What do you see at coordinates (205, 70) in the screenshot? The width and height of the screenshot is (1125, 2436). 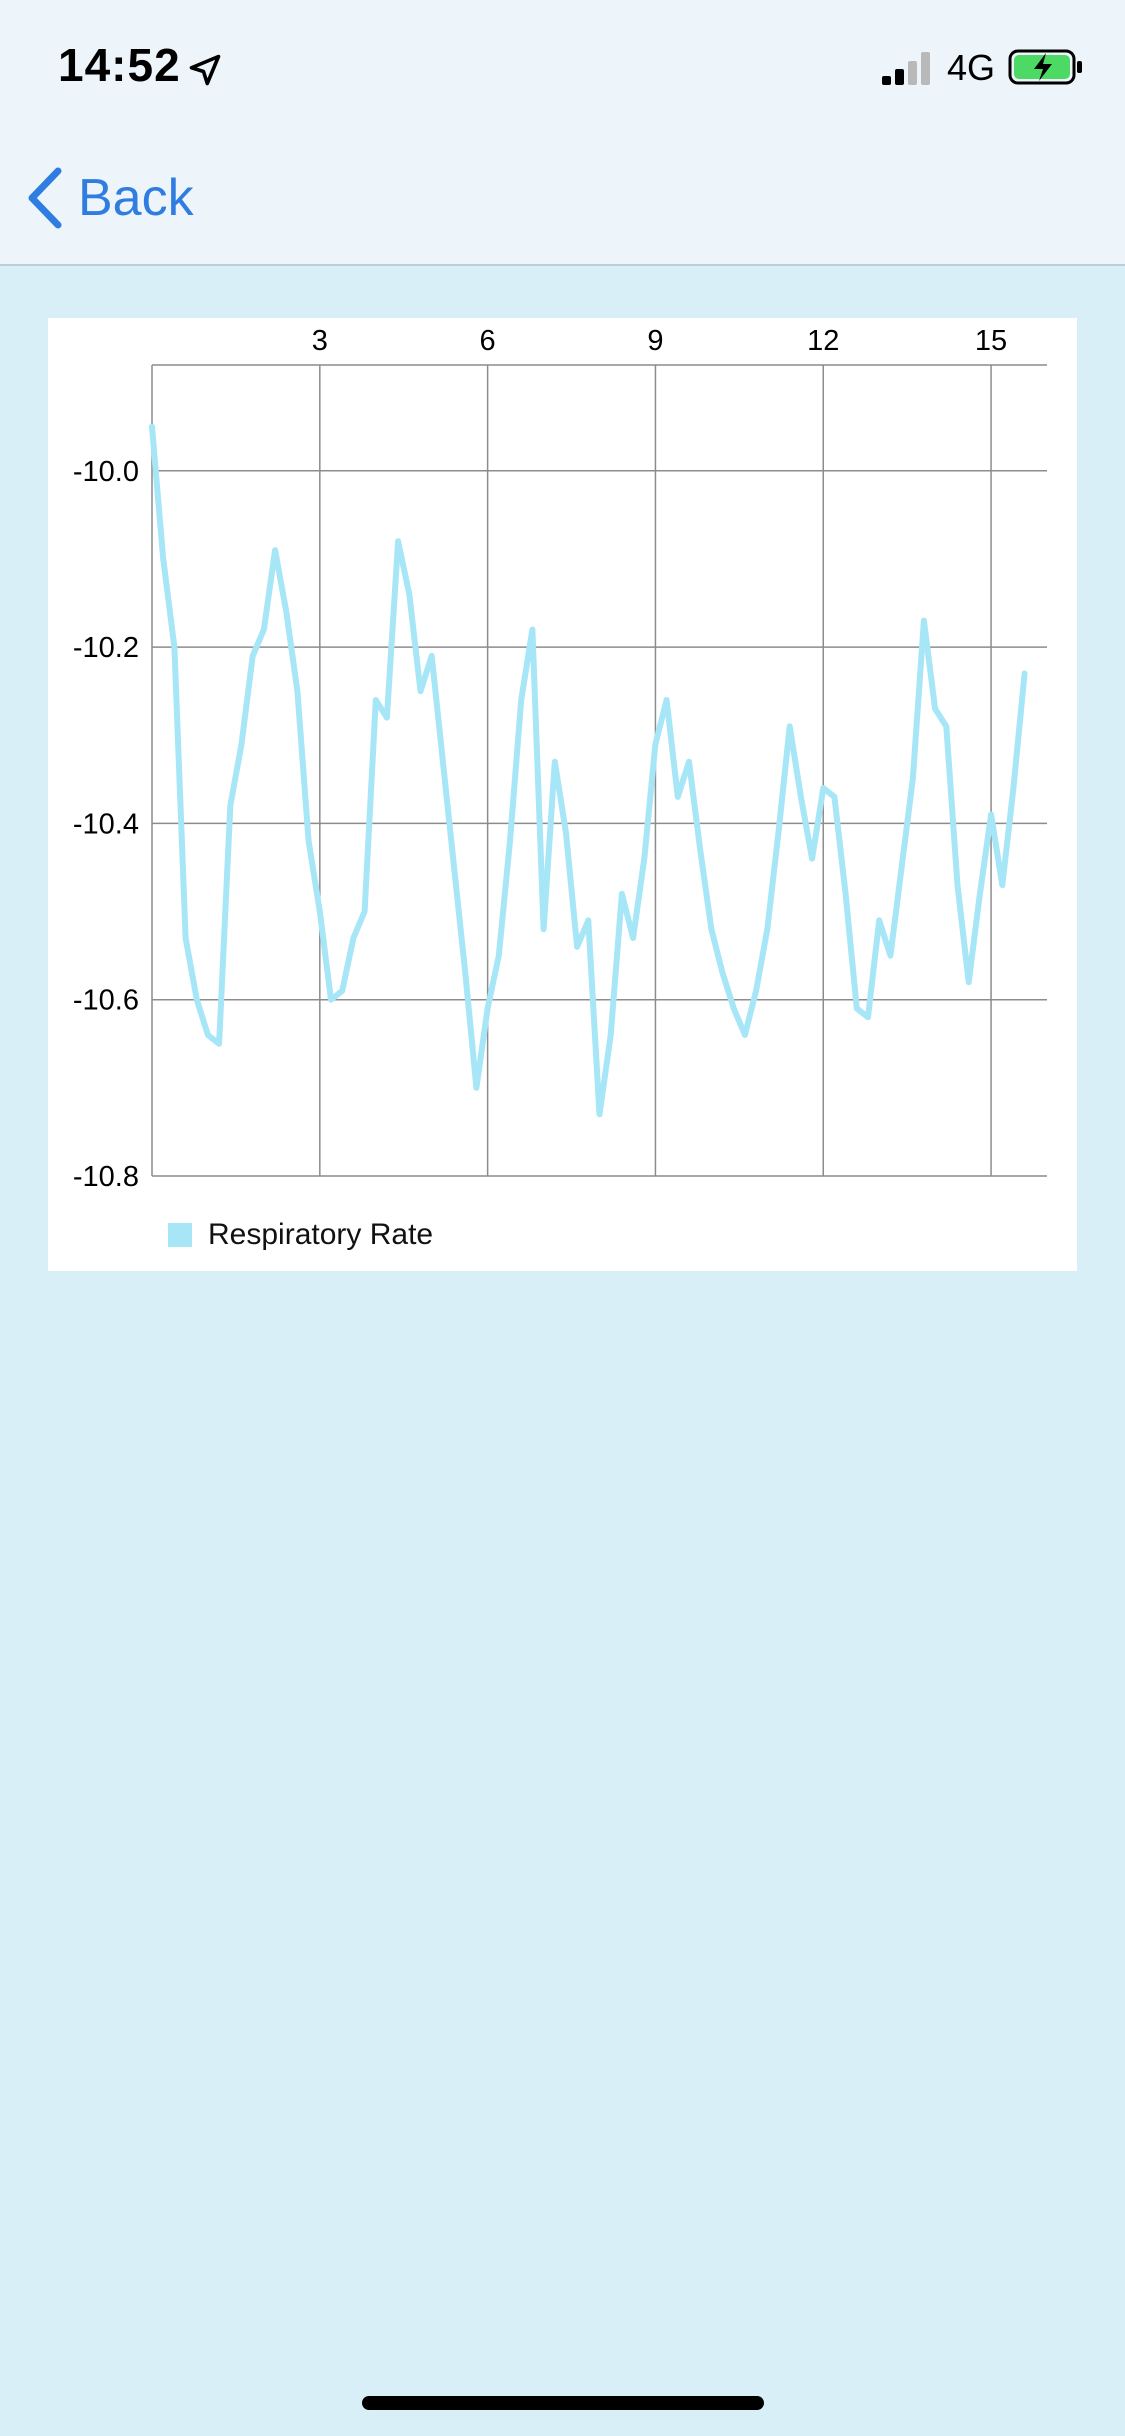 I see `location-arrow-icon` at bounding box center [205, 70].